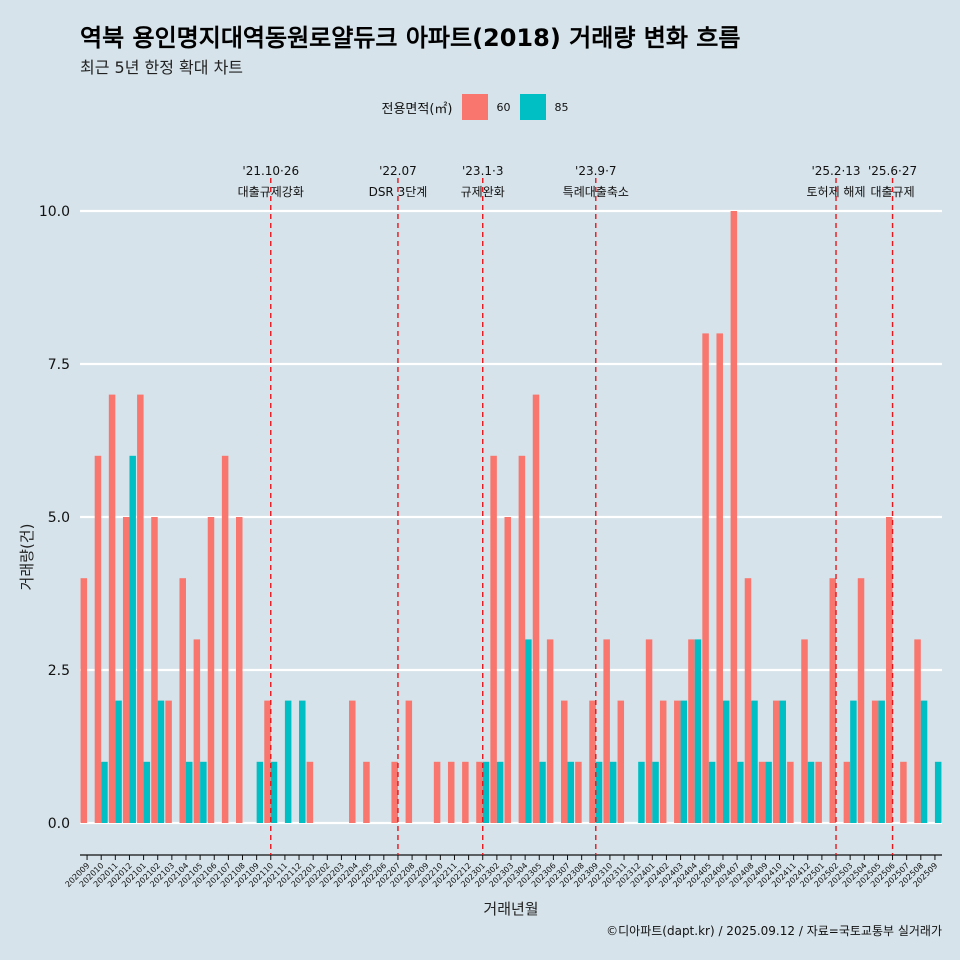 The height and width of the screenshot is (960, 960). What do you see at coordinates (410, 38) in the screenshot?
I see `chart-title: 역북 용인명지대역동원로얄듀크 아파트(2018) 거래량 변화 흐름` at bounding box center [410, 38].